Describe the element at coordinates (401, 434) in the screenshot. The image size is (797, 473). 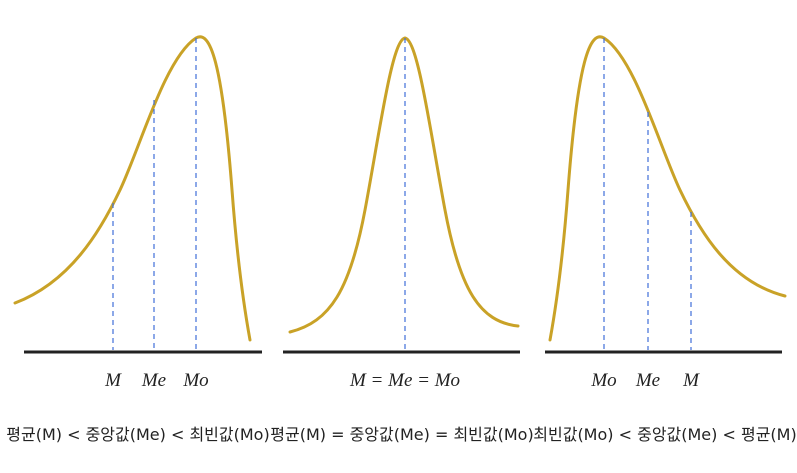
I see `symmetric-caption: 평균(M) = 중앙값(Me) = 최빈값(Mo)` at that location.